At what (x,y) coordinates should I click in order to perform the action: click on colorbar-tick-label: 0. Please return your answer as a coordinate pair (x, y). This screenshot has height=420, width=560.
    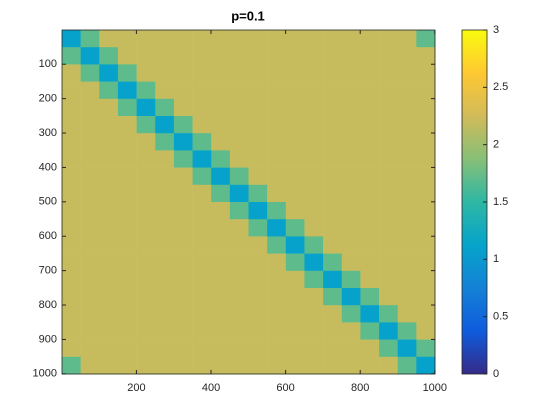
    Looking at the image, I should click on (496, 374).